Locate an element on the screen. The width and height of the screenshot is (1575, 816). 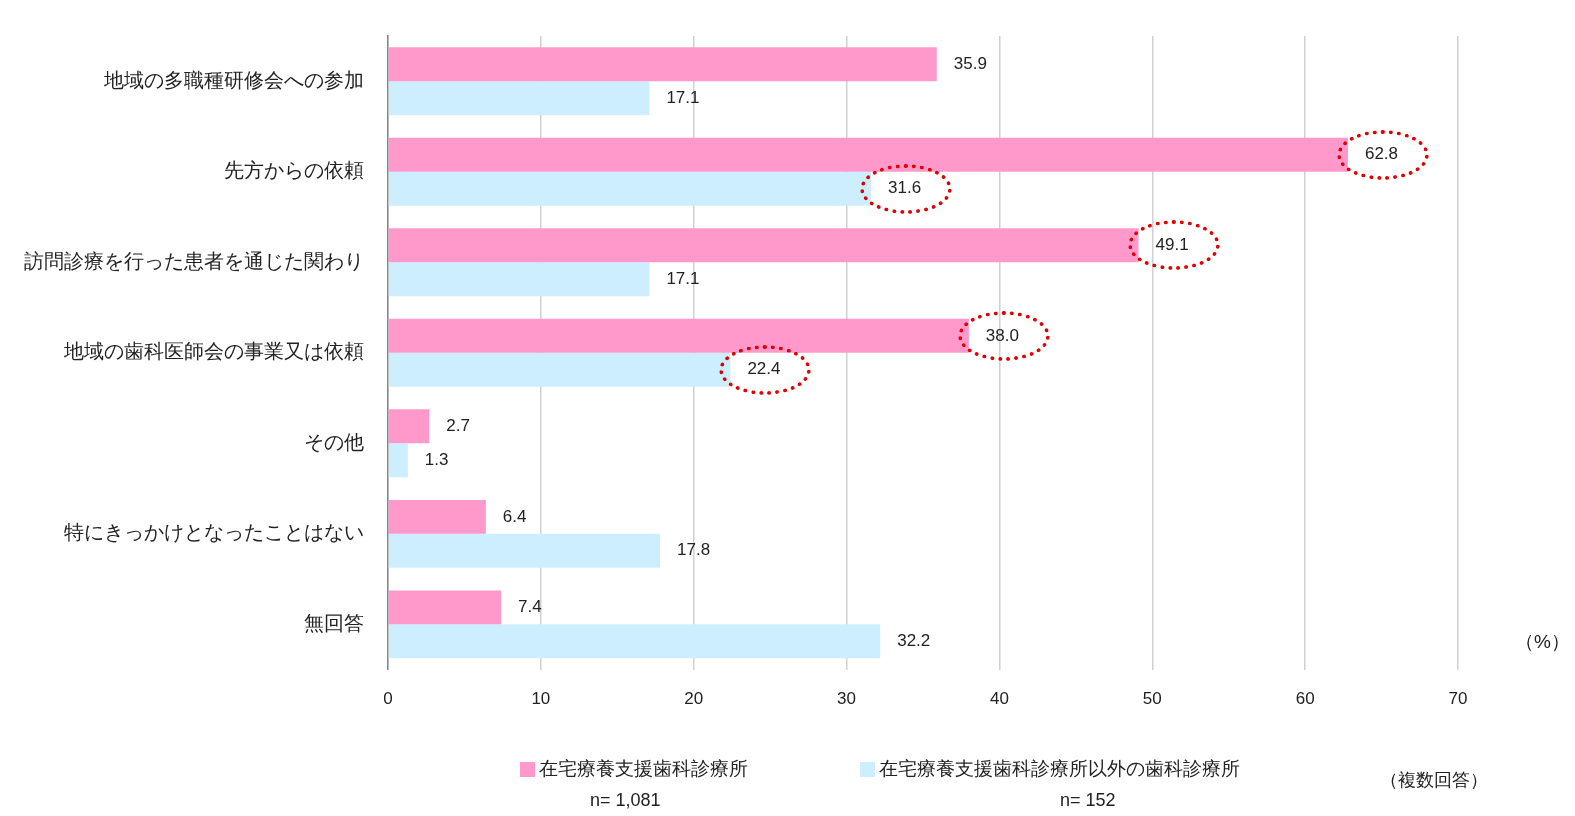
y-tick-label: その他 is located at coordinates (334, 441).